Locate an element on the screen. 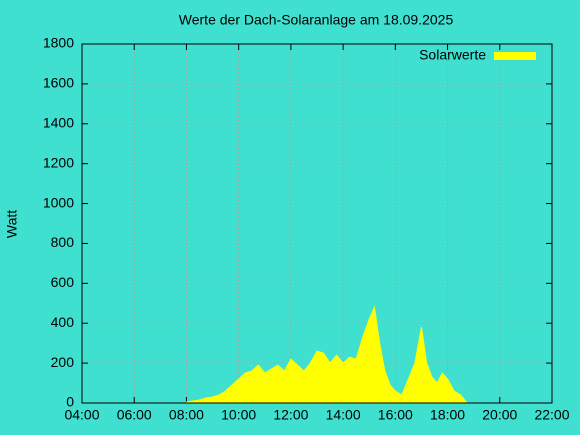  area is located at coordinates (327, 354).